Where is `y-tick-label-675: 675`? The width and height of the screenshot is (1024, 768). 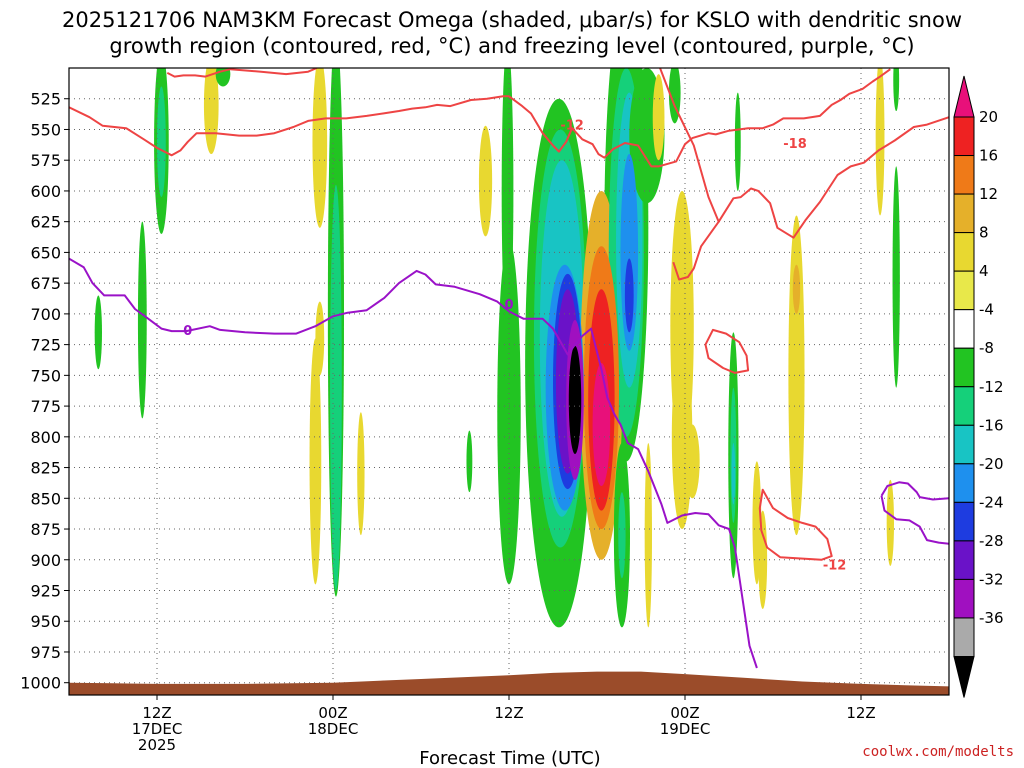 y-tick-label-675: 675 is located at coordinates (45, 283).